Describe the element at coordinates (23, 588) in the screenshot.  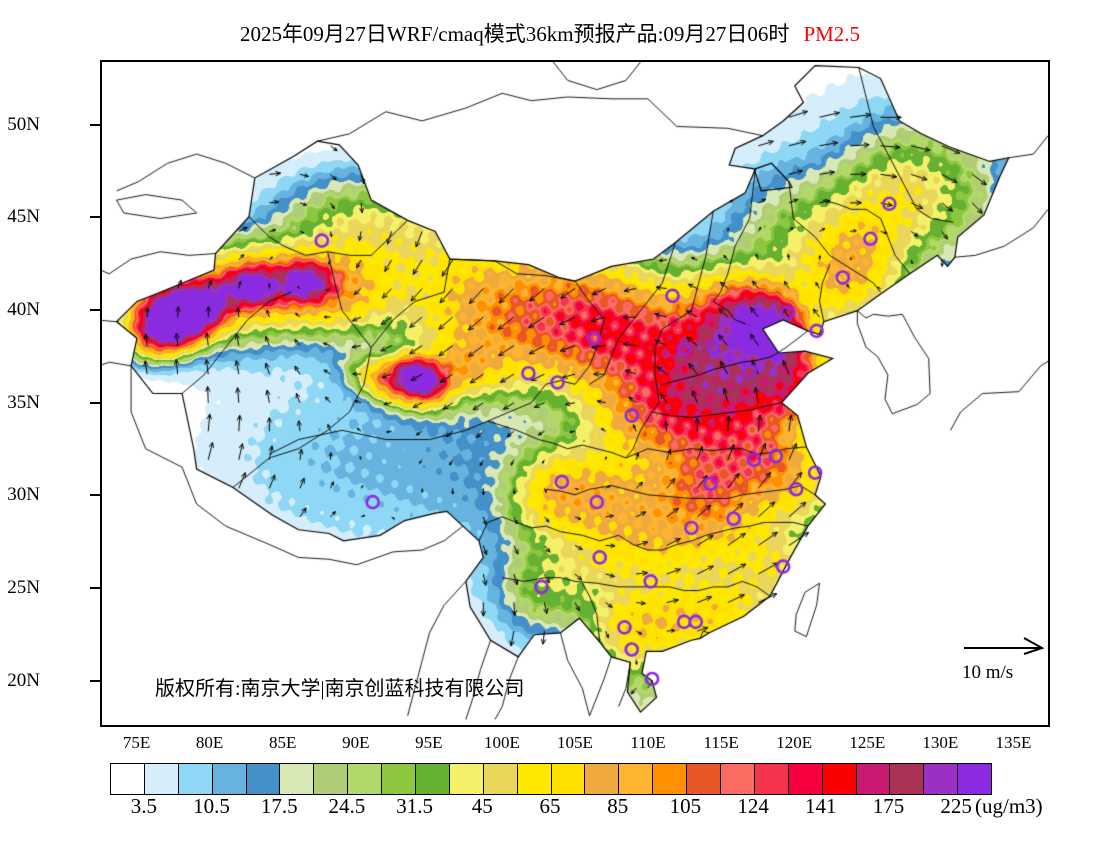
I see `ytick-label-25n: 25N` at that location.